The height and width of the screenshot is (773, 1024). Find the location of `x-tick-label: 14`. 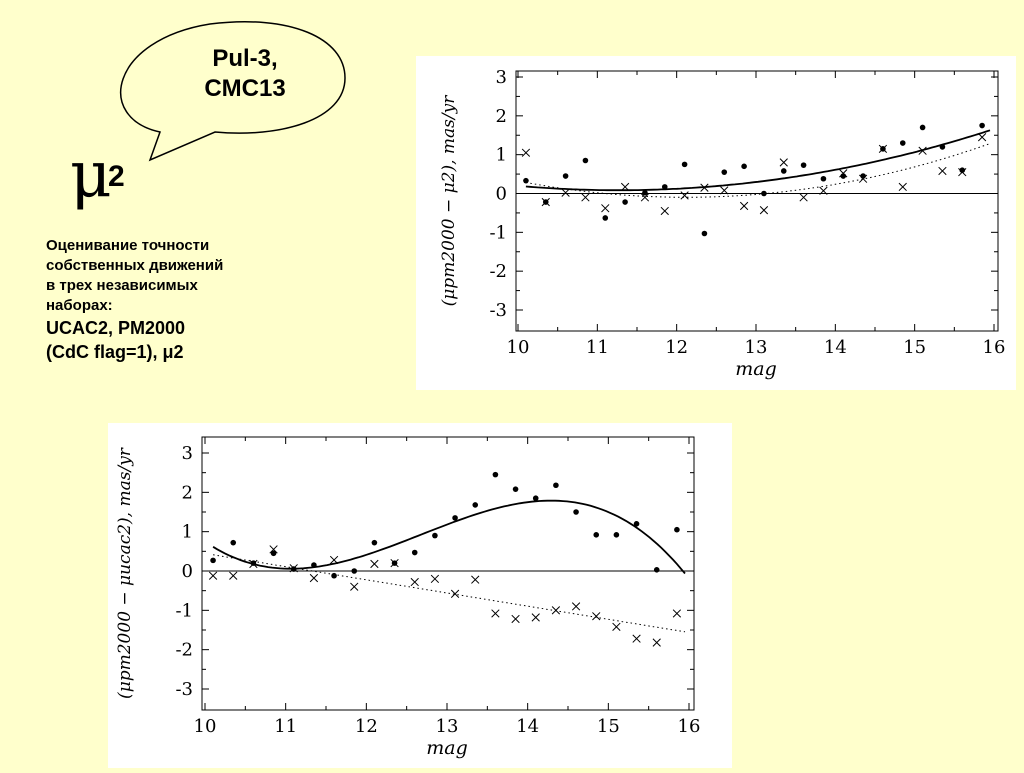

x-tick-label: 14 is located at coordinates (835, 347).